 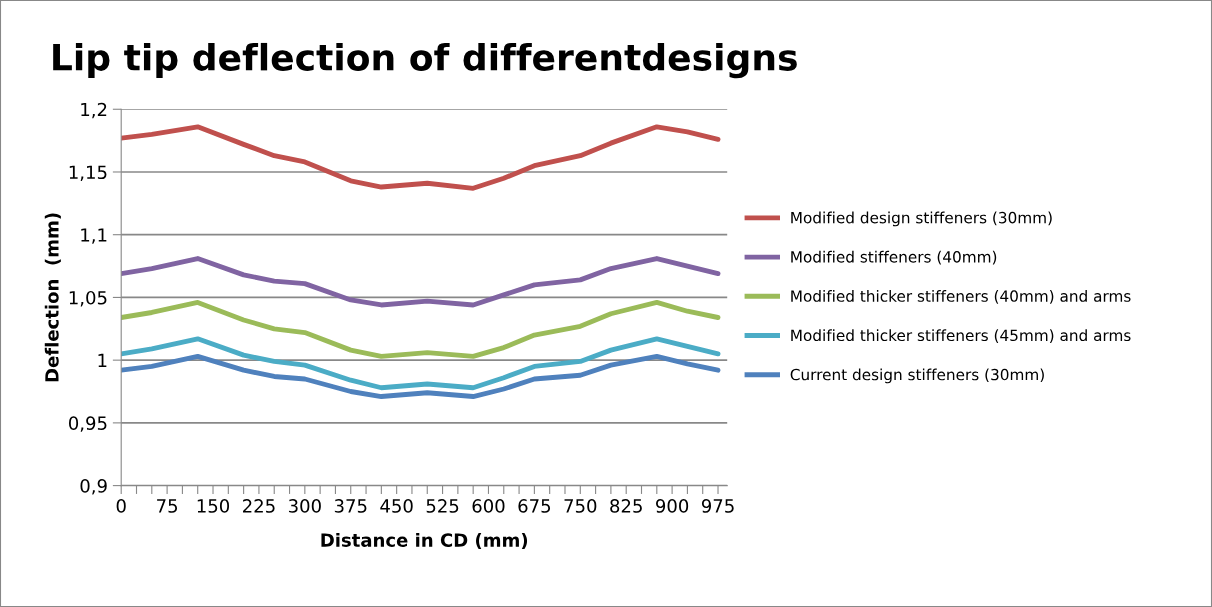 I want to click on x-tick-label: 675, so click(x=534, y=506).